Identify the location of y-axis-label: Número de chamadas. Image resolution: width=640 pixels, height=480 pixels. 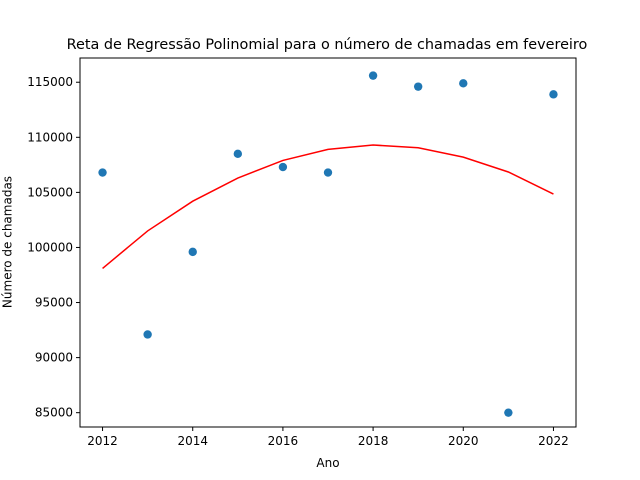
(8, 242).